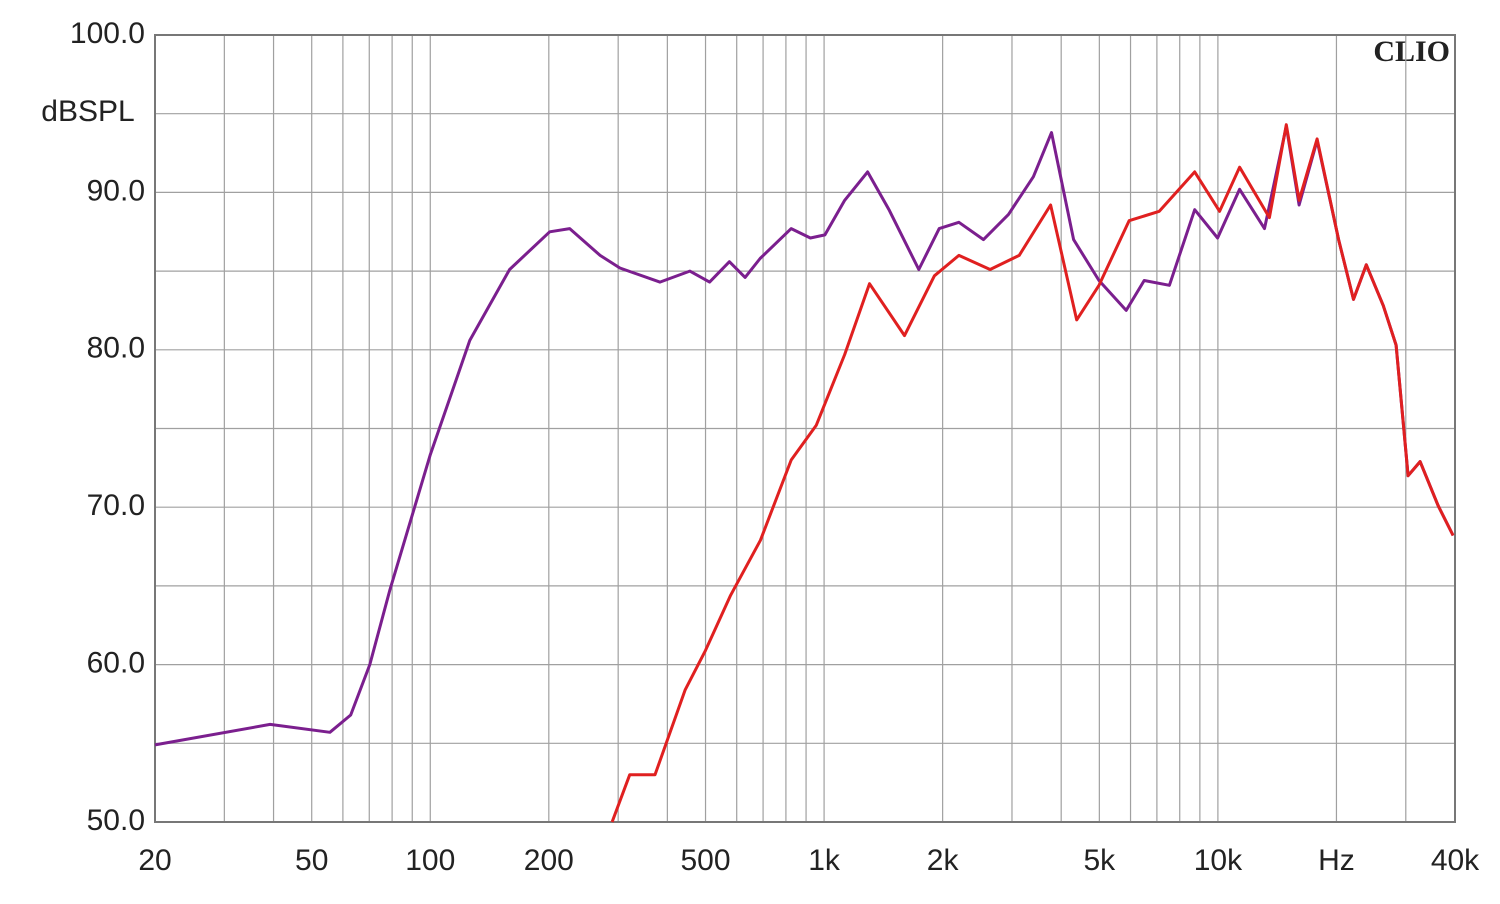 The height and width of the screenshot is (904, 1500). I want to click on x-tick-label: 5k, so click(1100, 860).